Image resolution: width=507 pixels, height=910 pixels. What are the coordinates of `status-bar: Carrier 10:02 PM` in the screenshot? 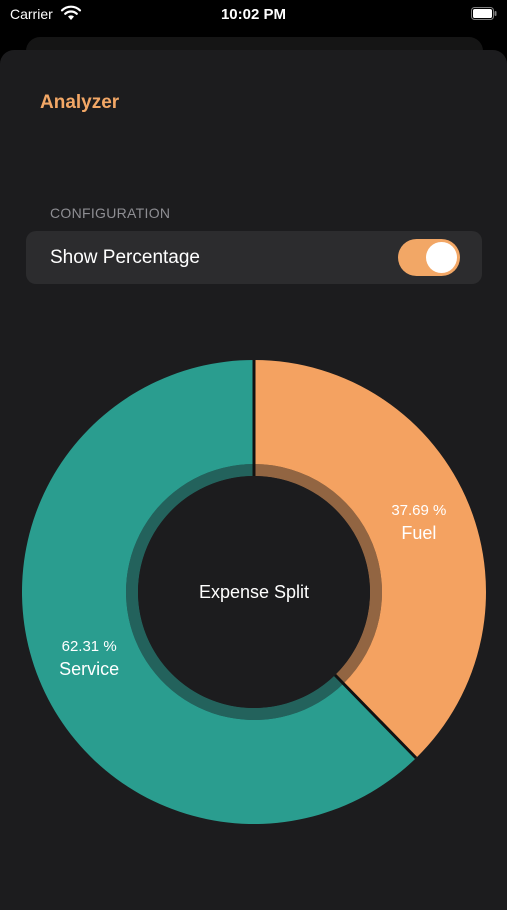 It's located at (253, 15).